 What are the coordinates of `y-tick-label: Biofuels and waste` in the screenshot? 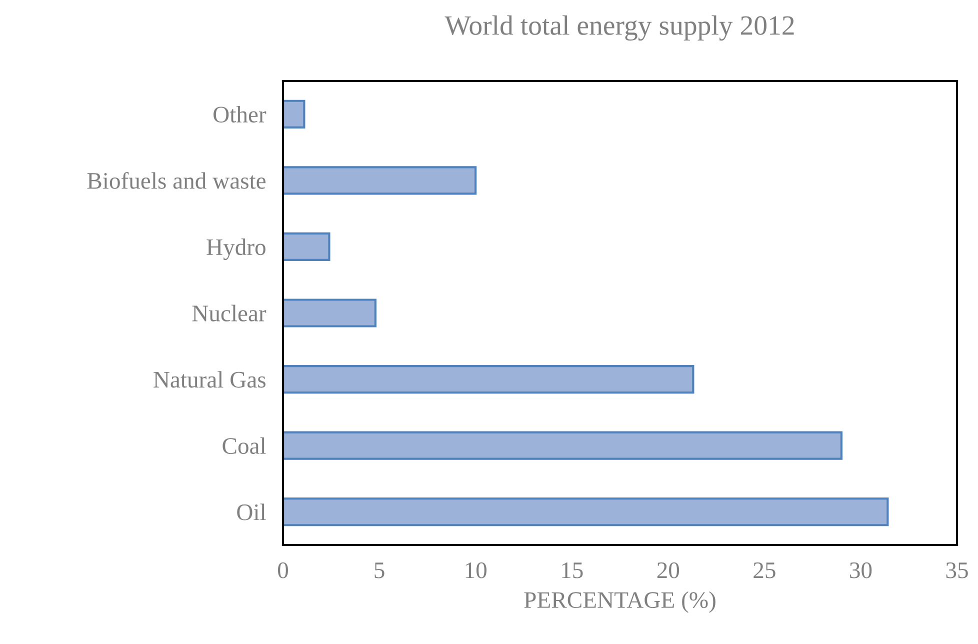 It's located at (176, 180).